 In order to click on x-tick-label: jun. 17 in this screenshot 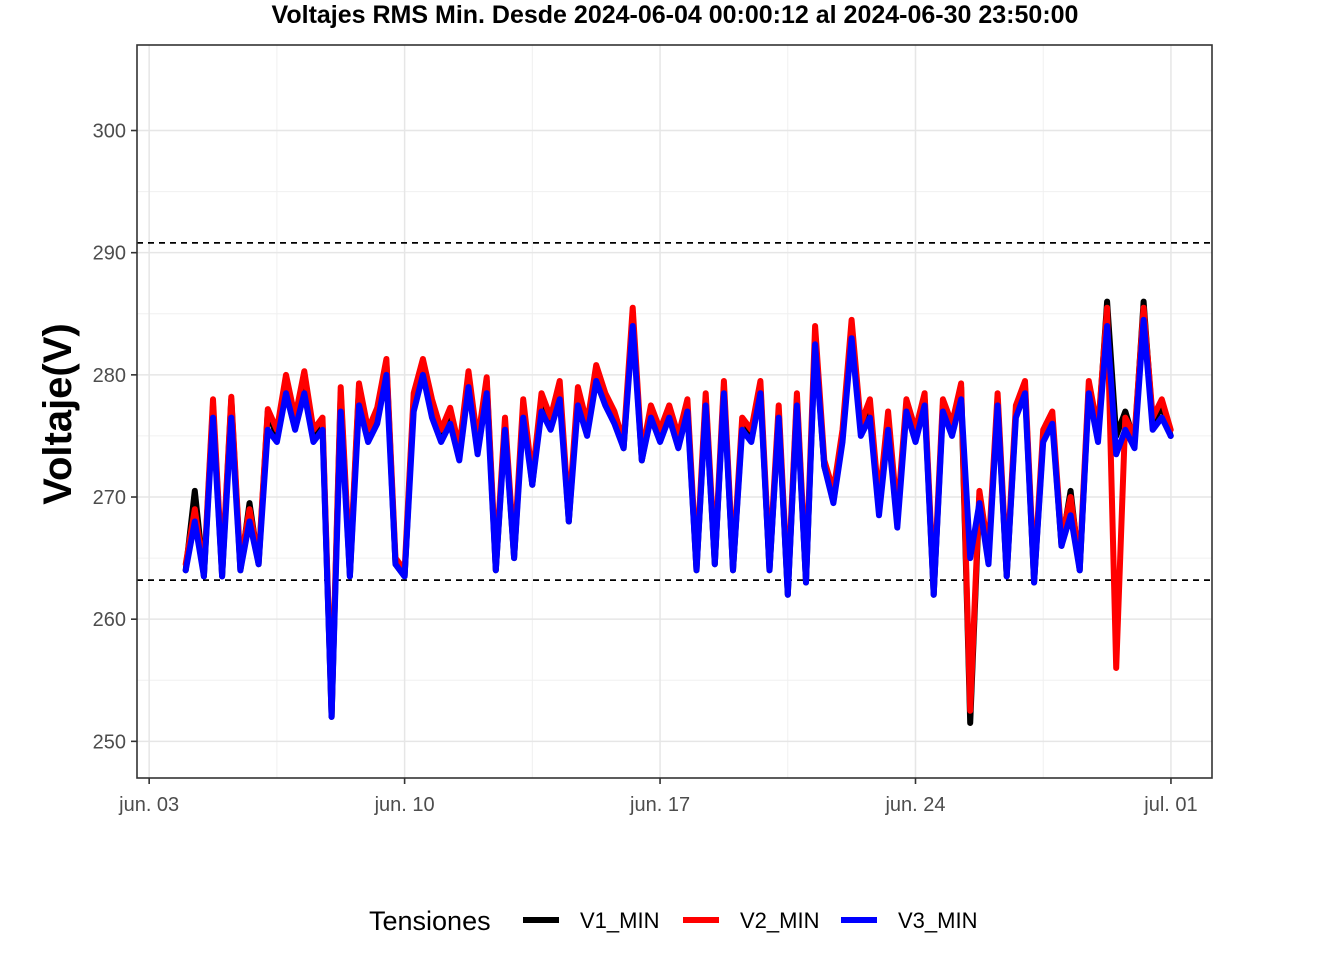, I will do `click(659, 805)`.